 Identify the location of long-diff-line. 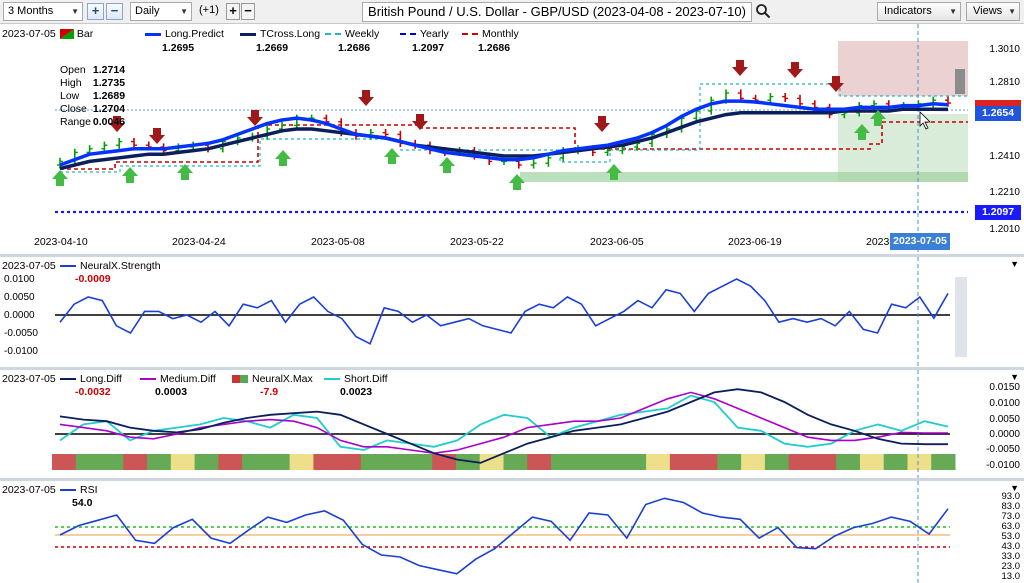
(503, 426).